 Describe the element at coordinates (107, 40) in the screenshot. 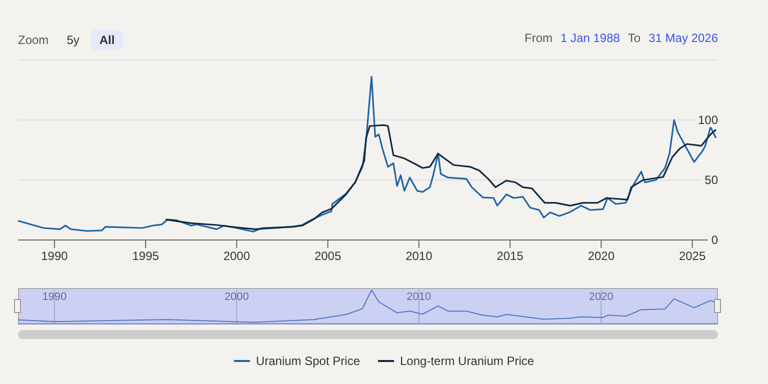

I see `text: All` at that location.